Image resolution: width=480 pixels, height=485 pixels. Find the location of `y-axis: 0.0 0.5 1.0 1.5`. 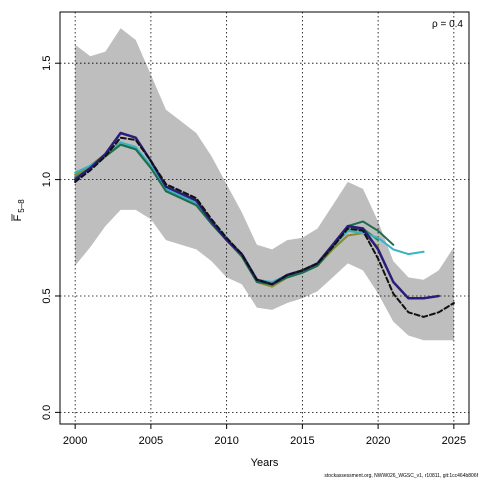

y-axis: 0.0 0.5 1.0 1.5 is located at coordinates (50, 238).